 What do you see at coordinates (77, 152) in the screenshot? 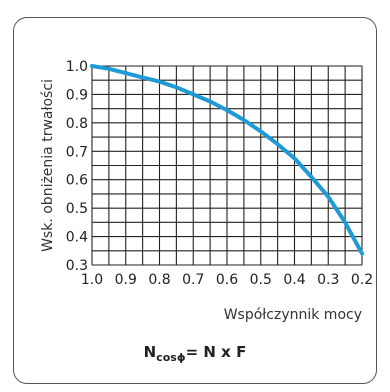
I see `y-tick-label: 0.7` at bounding box center [77, 152].